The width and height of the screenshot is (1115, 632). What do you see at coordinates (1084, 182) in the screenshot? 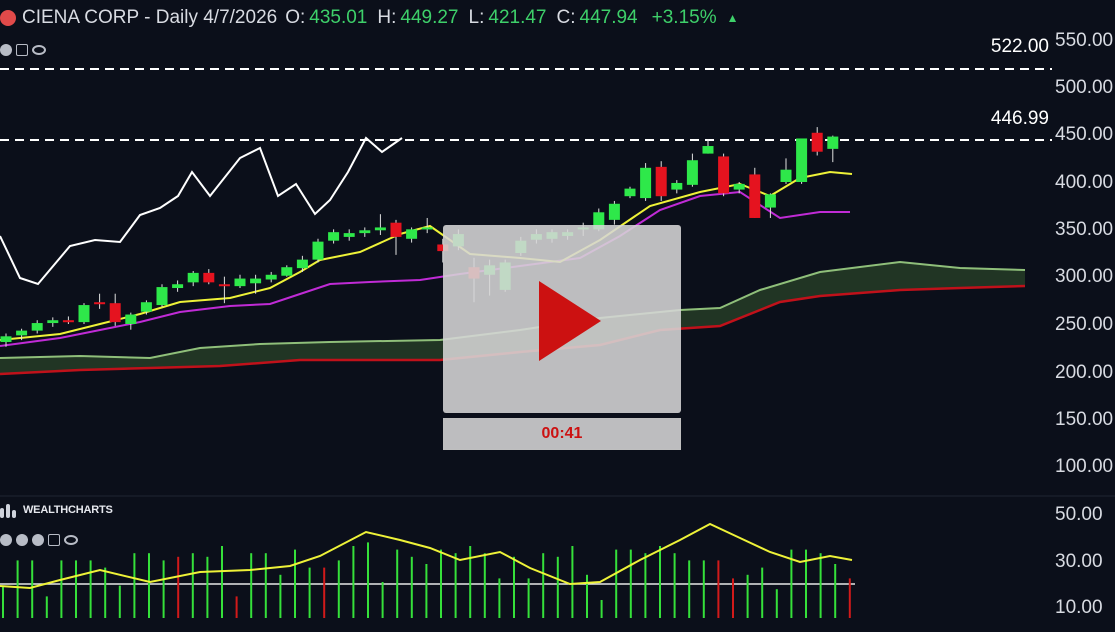
I see `price-axis-tick: 400.00` at bounding box center [1084, 182].